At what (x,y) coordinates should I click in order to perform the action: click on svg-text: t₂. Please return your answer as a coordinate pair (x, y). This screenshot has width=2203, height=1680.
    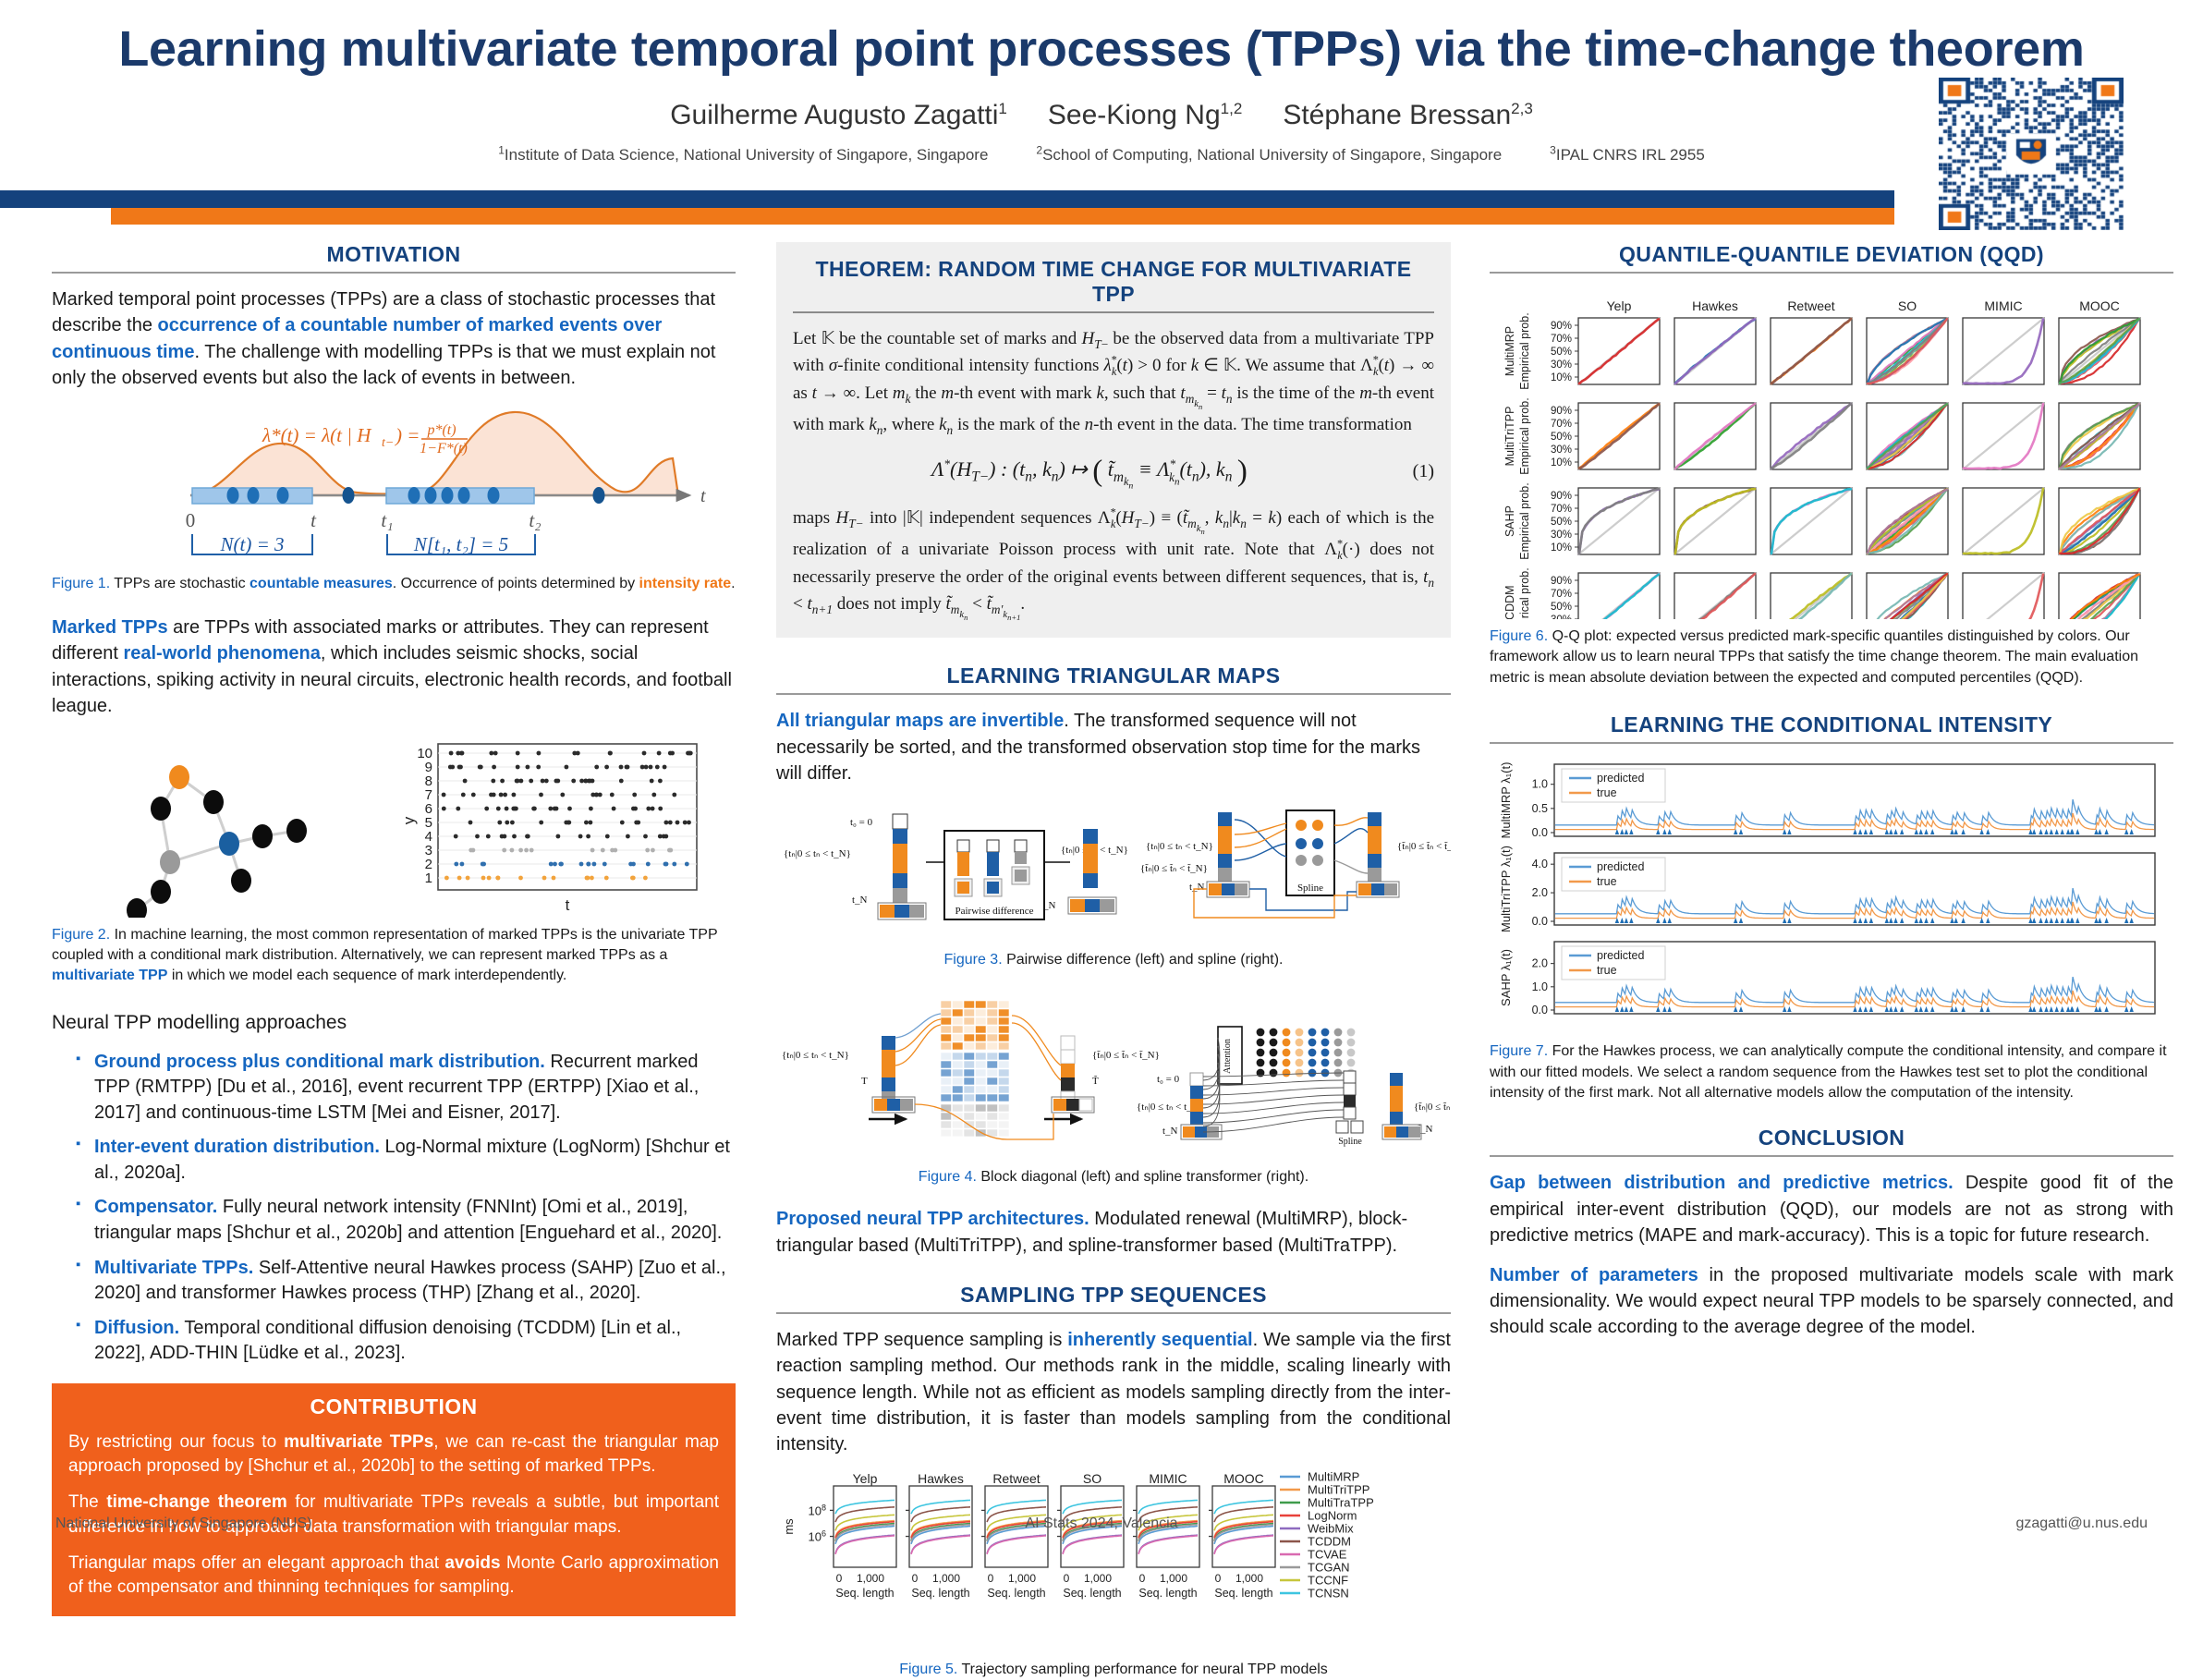
    Looking at the image, I should click on (535, 520).